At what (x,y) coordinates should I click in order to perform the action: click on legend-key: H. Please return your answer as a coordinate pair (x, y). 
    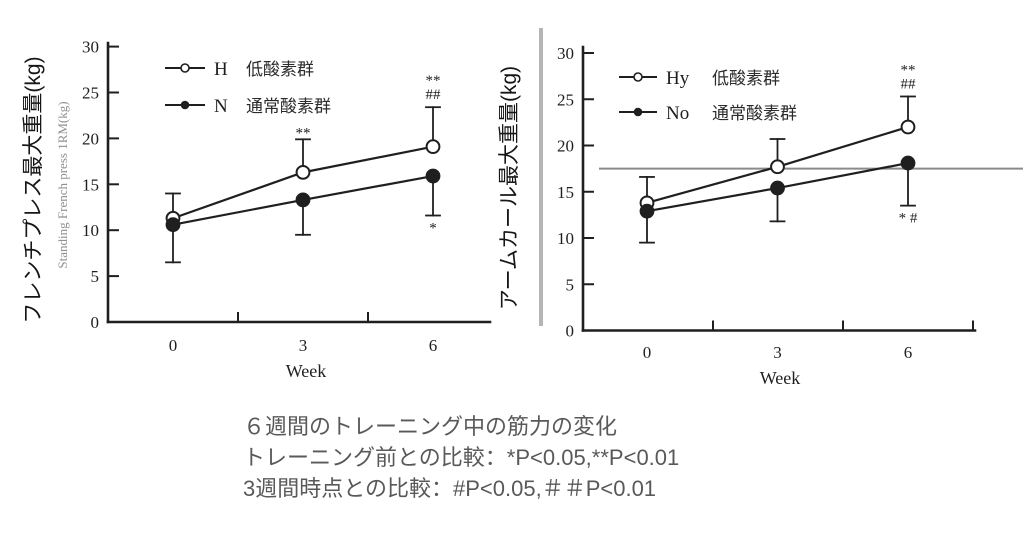
    Looking at the image, I should click on (221, 69).